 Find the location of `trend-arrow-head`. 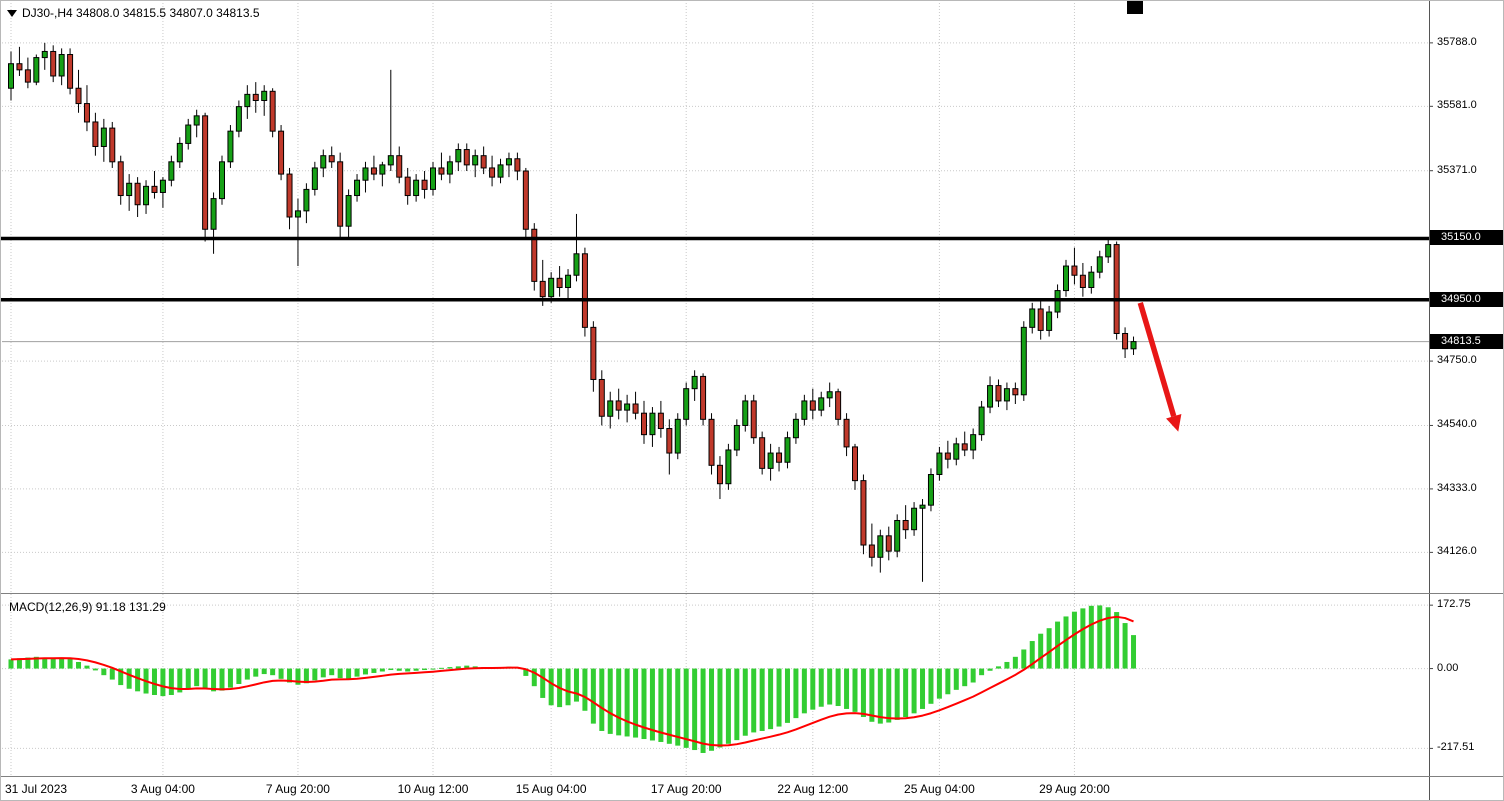

trend-arrow-head is located at coordinates (1174, 422).